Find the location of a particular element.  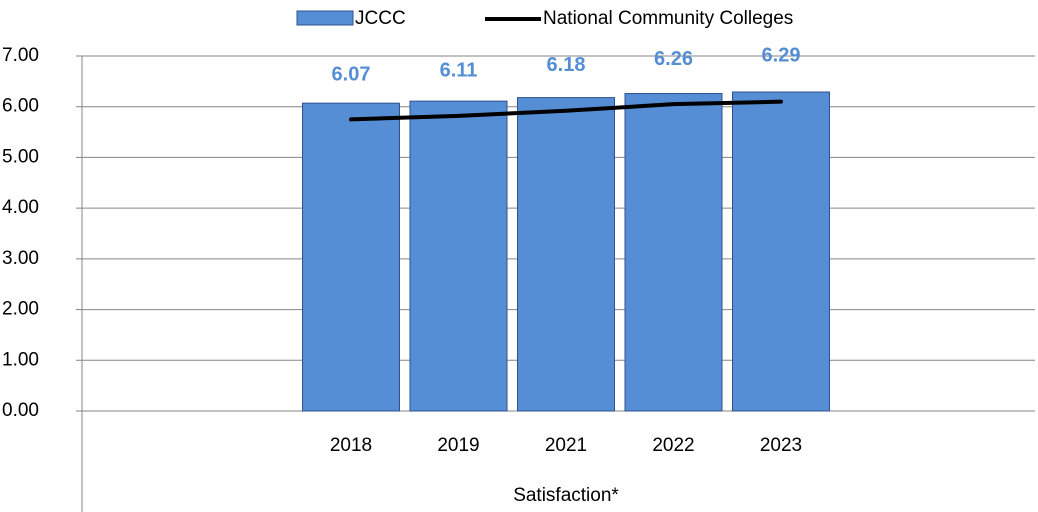

y-tick-label: 5.00 is located at coordinates (20, 156).